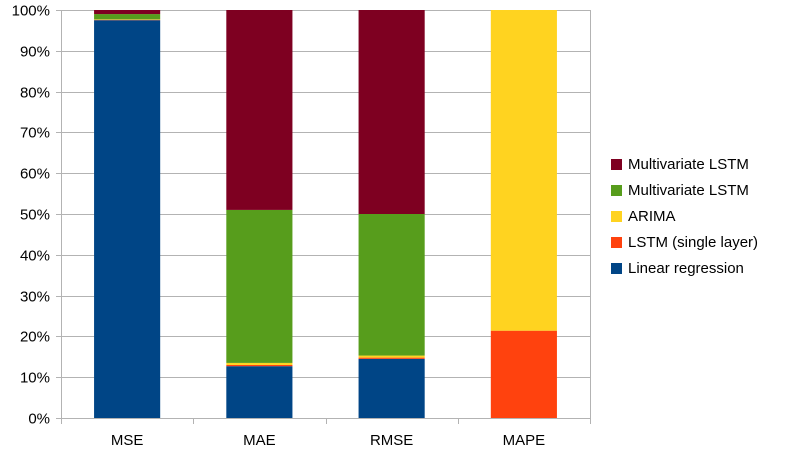 The image size is (790, 456). Describe the element at coordinates (31, 11) in the screenshot. I see `y-tick-label: 100%` at that location.